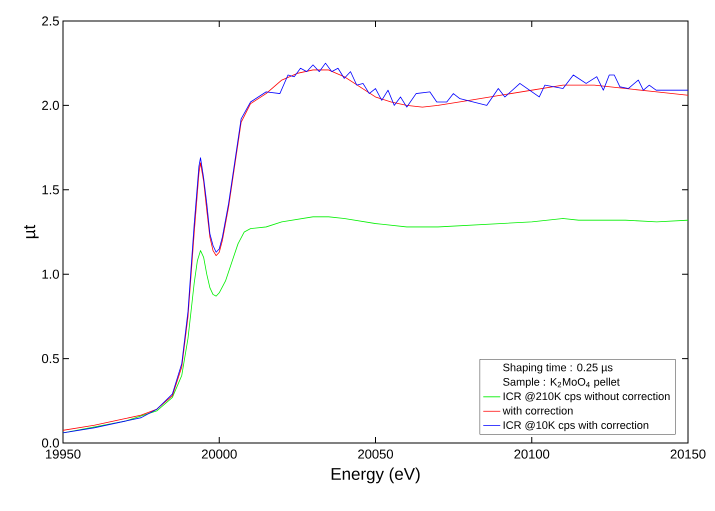  What do you see at coordinates (532, 454) in the screenshot?
I see `x-tick-label: 20100` at bounding box center [532, 454].